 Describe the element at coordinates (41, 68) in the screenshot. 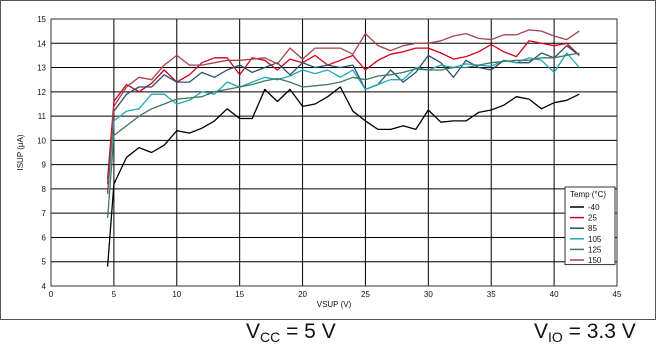

I see `y-tick-label: 13` at that location.